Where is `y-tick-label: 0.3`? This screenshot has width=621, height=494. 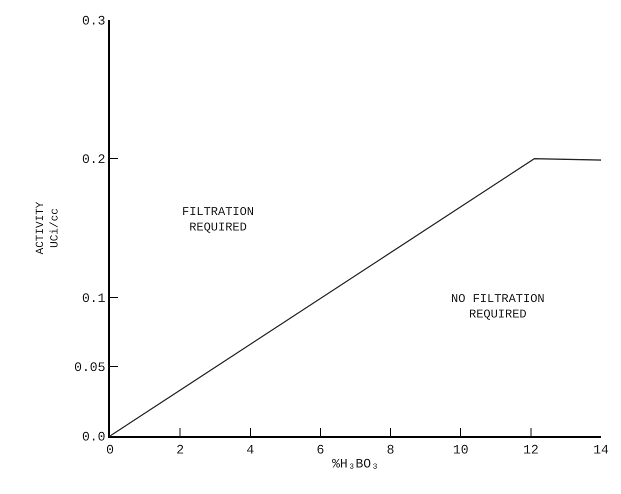 y-tick-label: 0.3 is located at coordinates (94, 21).